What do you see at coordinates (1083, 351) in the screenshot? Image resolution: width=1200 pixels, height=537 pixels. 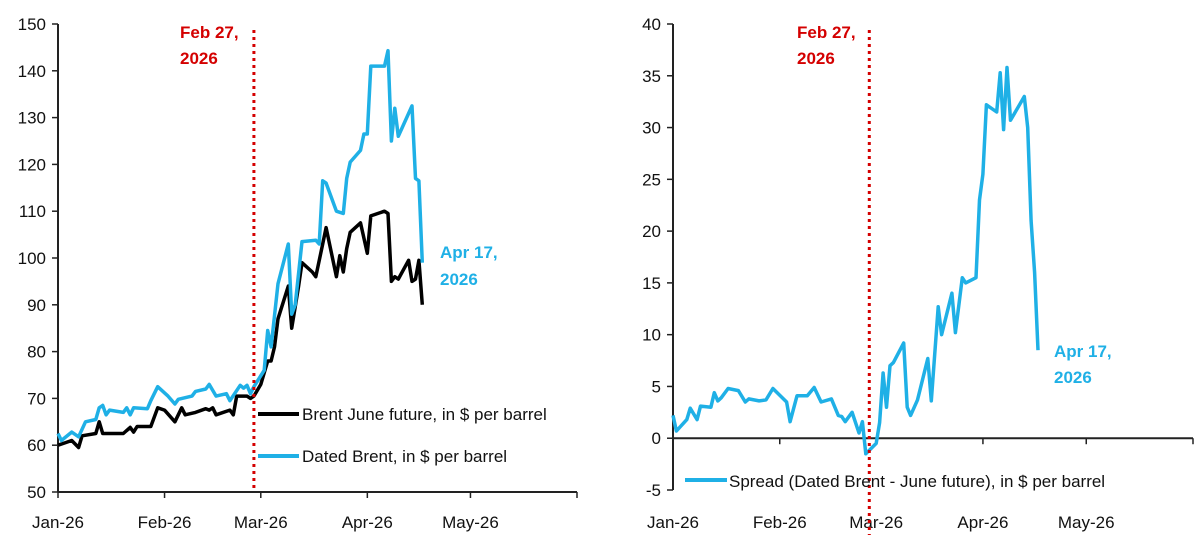 I see `right-end-label-1: Apr 17,` at bounding box center [1083, 351].